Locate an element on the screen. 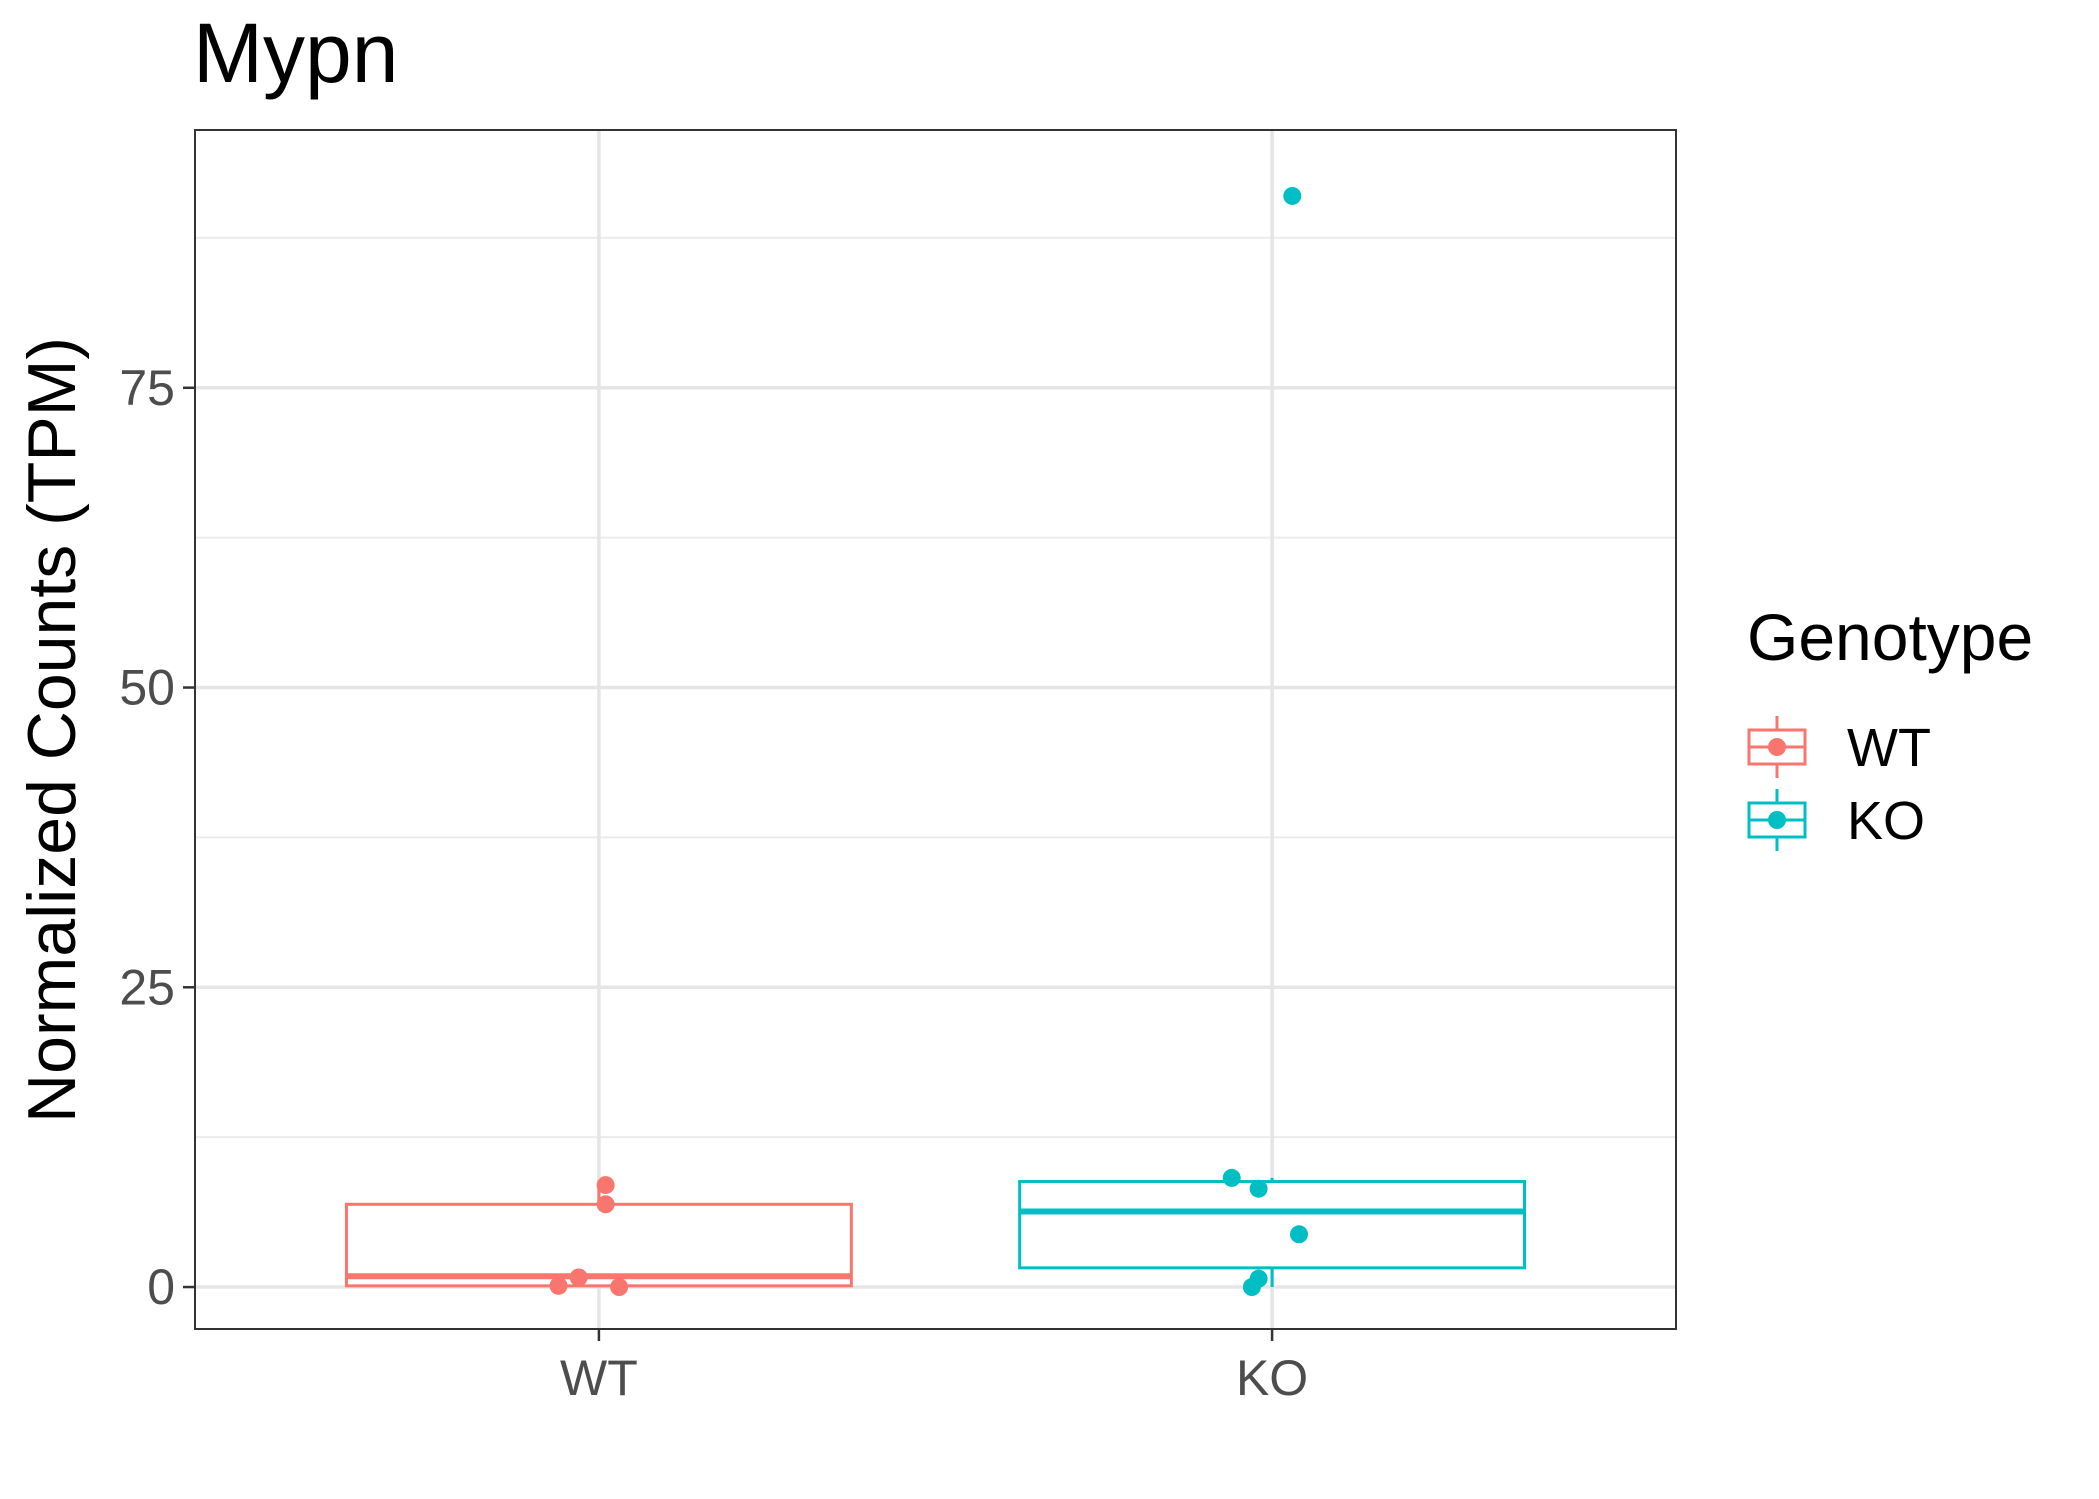  legend-label: KO is located at coordinates (1886, 821).